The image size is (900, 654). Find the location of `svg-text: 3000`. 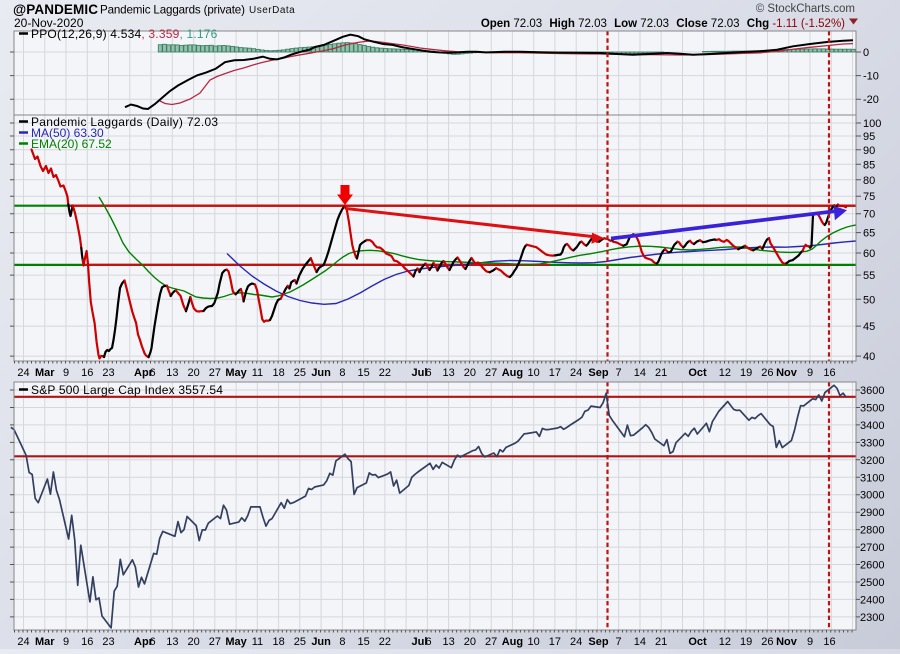

svg-text: 3000 is located at coordinates (872, 496).